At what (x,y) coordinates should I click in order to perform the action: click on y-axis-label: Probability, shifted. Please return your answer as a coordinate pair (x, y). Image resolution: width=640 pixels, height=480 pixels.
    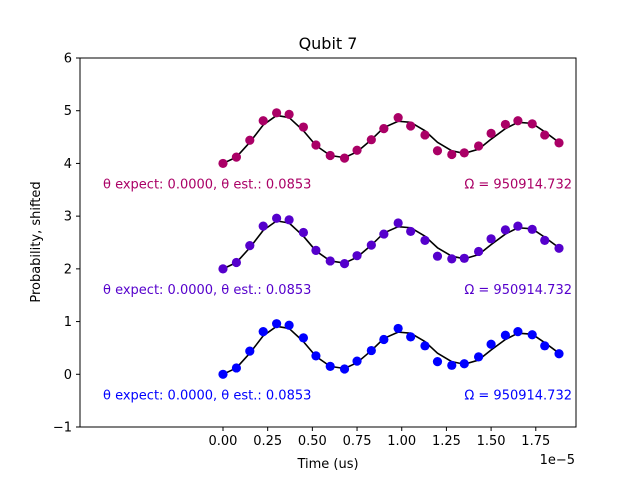
    Looking at the image, I should click on (36, 241).